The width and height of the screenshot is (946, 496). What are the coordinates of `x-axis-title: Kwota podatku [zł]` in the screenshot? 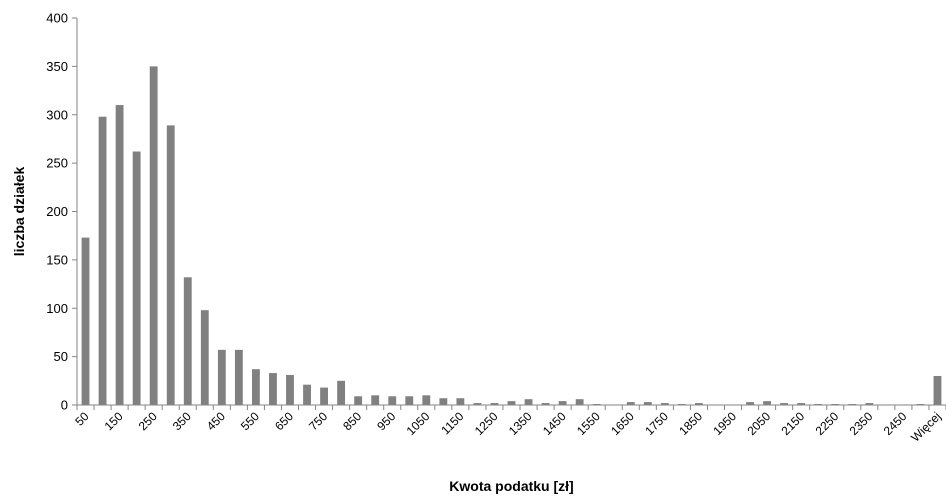 It's located at (511, 486).